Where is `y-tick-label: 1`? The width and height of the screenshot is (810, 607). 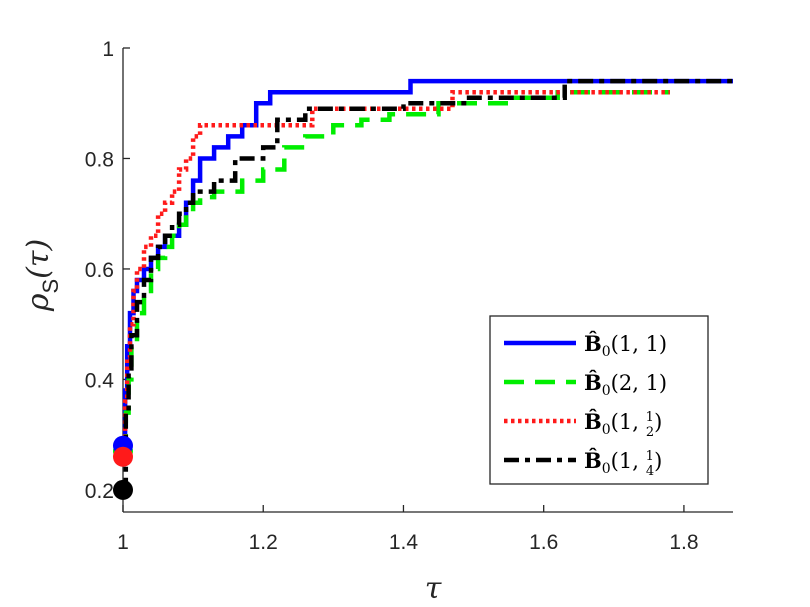 y-tick-label: 1 is located at coordinates (108, 49).